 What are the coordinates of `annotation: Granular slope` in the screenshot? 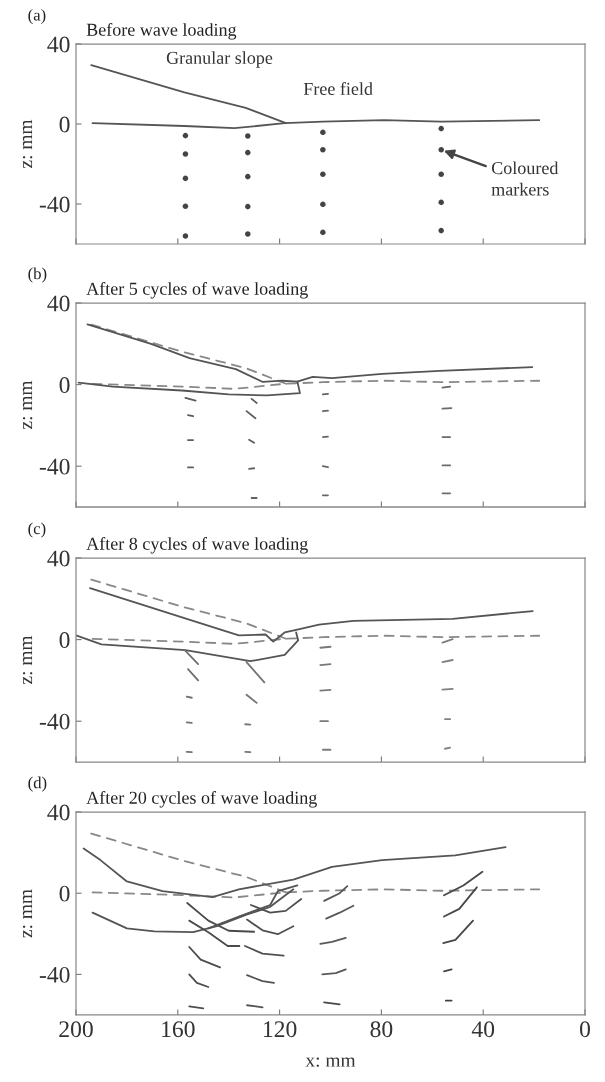 It's located at (219, 59).